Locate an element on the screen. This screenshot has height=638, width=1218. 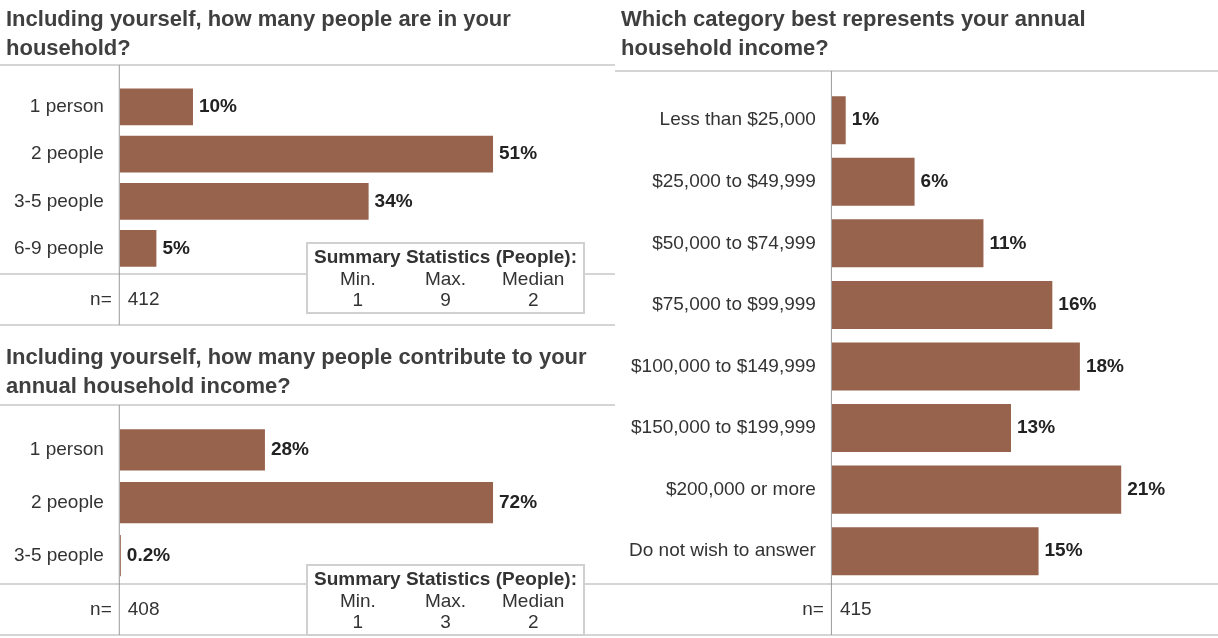
data-label: 18% is located at coordinates (1105, 365).